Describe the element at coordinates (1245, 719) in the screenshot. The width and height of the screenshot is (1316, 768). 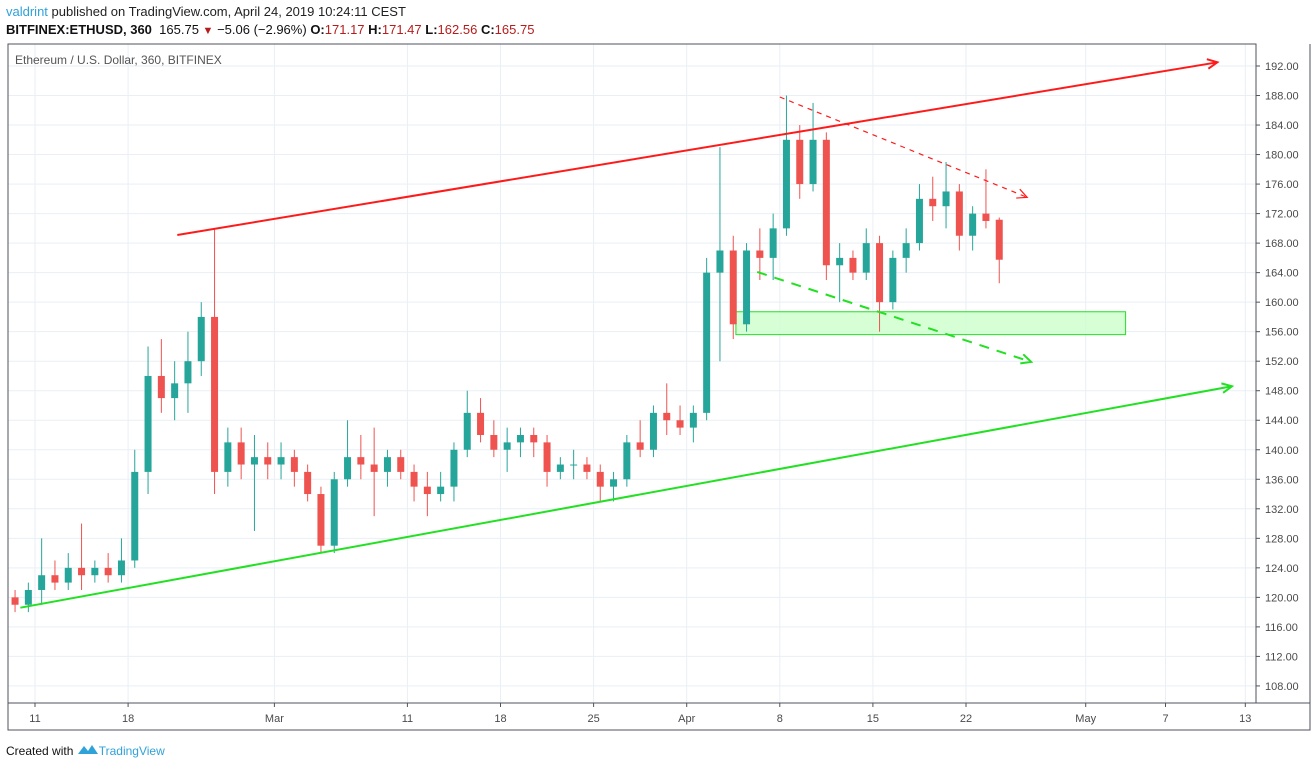
I see `x-tick-label: 13` at that location.